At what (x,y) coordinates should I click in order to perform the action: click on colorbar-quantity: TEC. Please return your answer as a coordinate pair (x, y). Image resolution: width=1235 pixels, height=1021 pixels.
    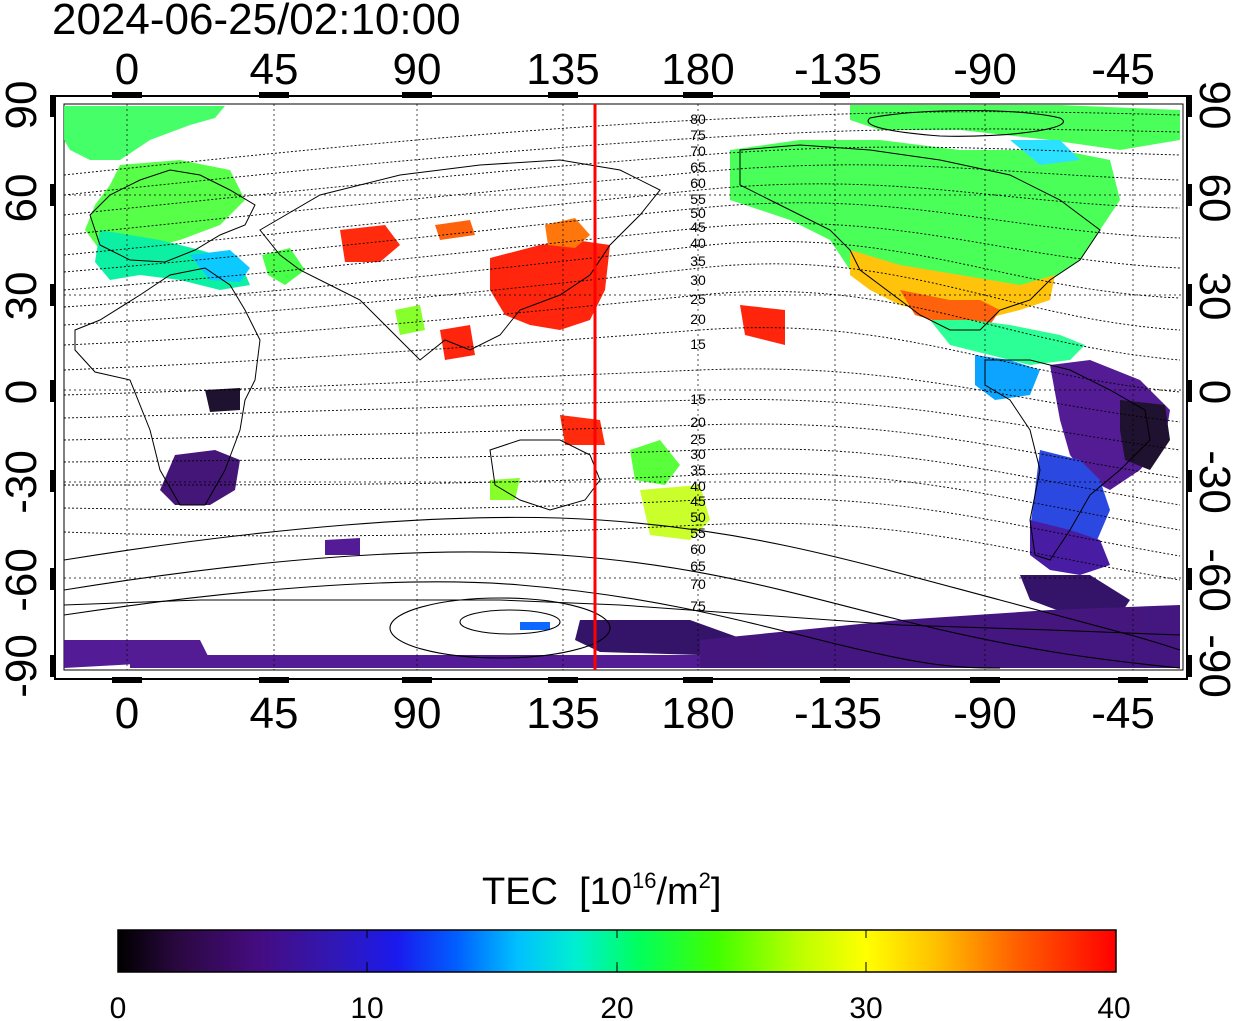
    Looking at the image, I should click on (520, 892).